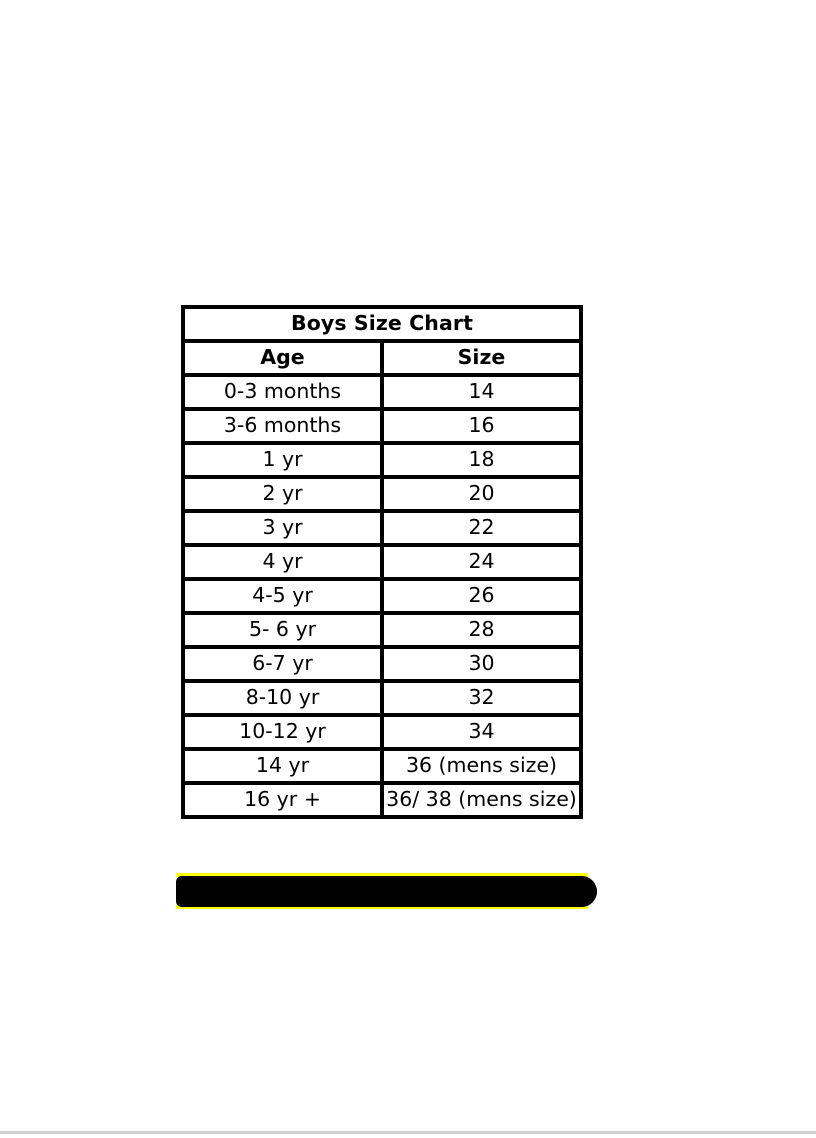 The image size is (816, 1138). What do you see at coordinates (481, 562) in the screenshot?
I see `cell-size: 24` at bounding box center [481, 562].